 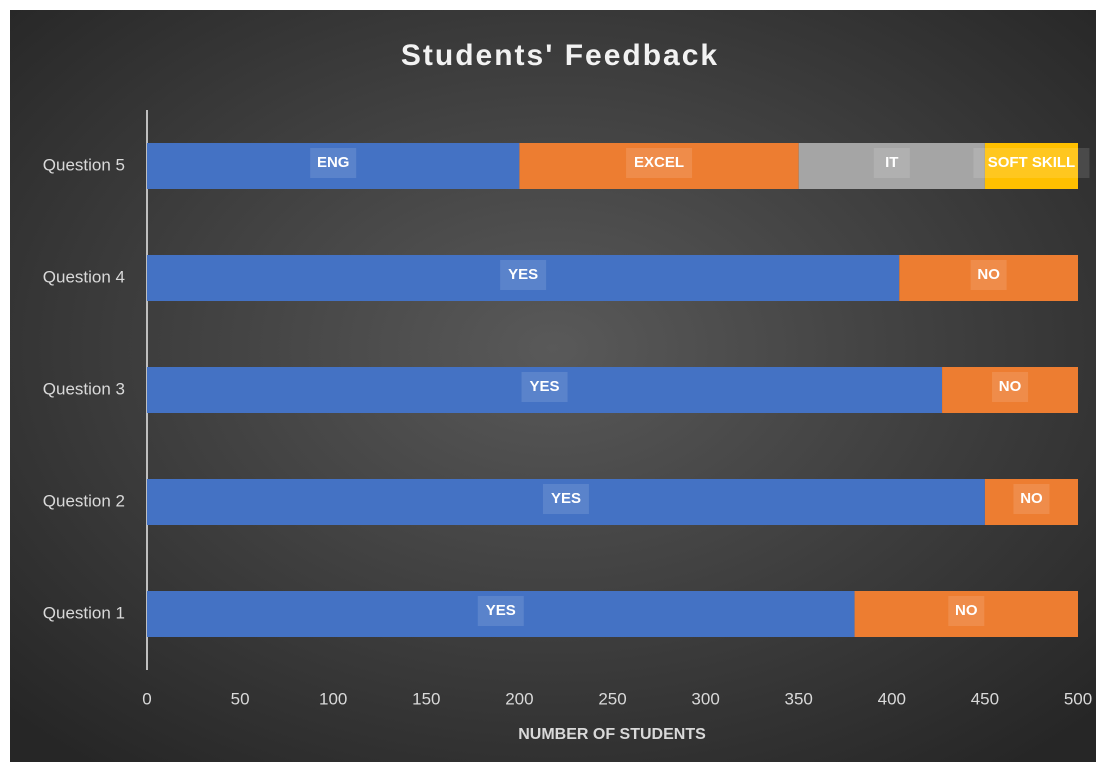 I want to click on segment-label: IT, so click(x=891, y=162).